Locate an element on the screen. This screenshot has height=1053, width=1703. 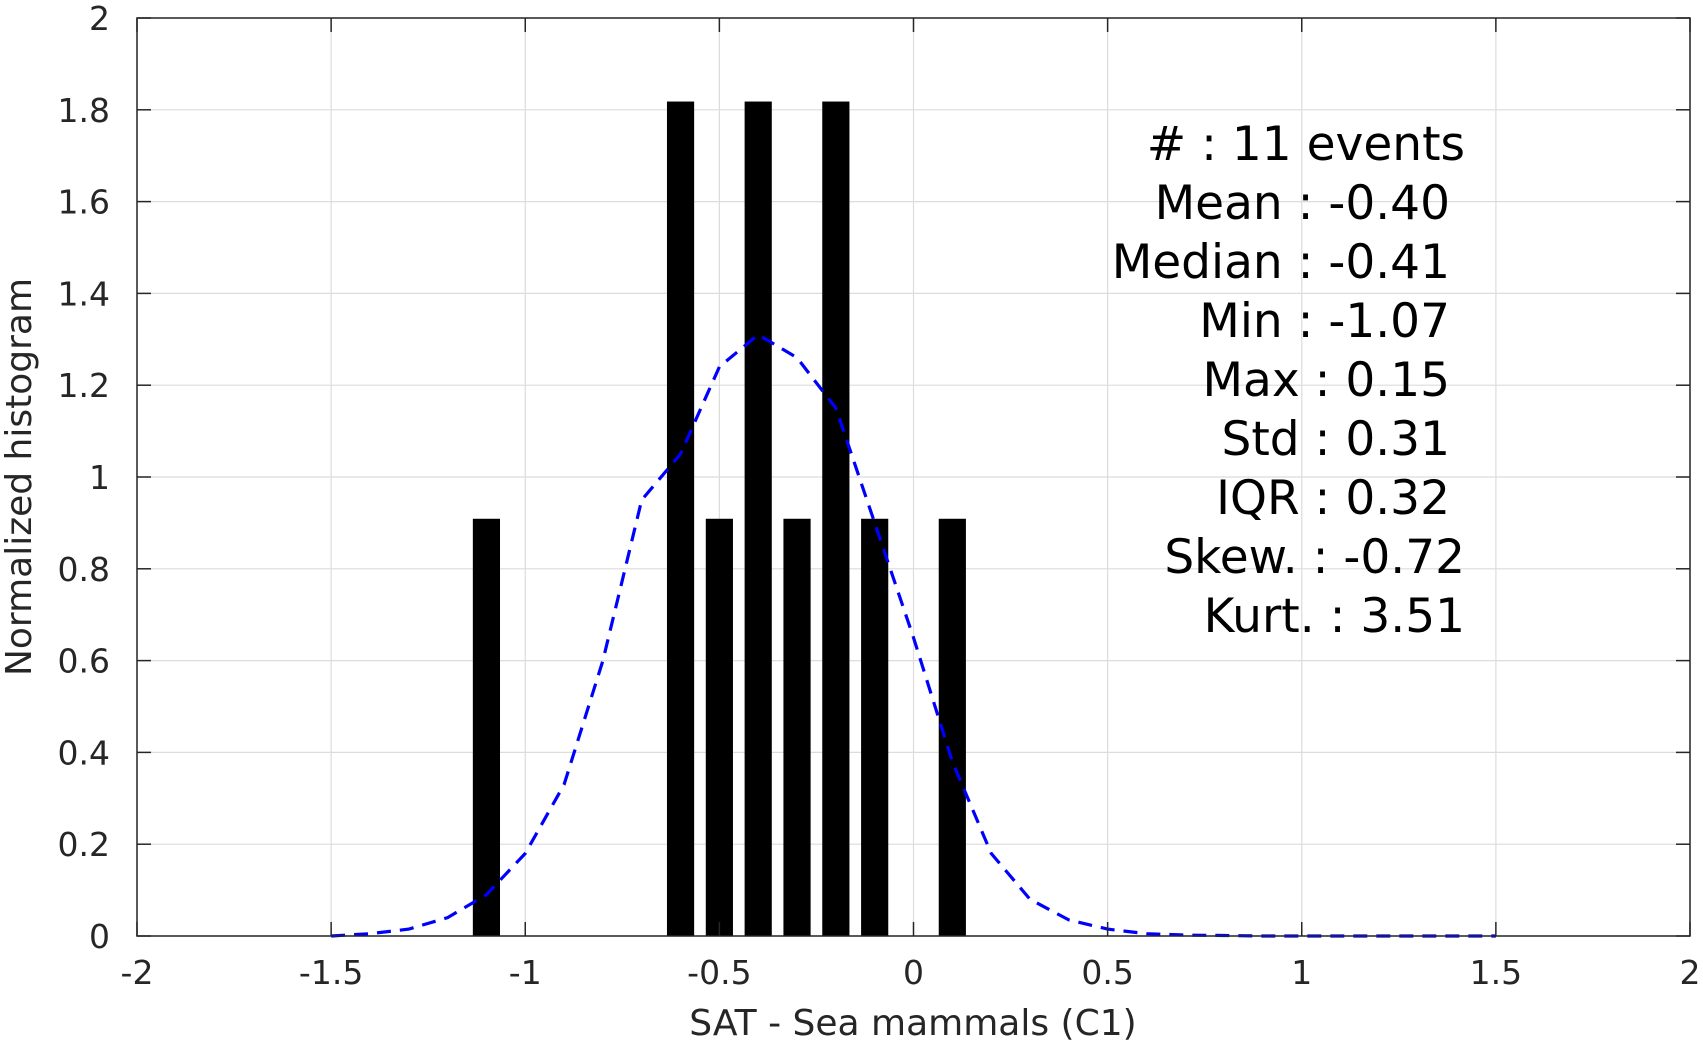
x-tick-label: -1.5 is located at coordinates (331, 972).